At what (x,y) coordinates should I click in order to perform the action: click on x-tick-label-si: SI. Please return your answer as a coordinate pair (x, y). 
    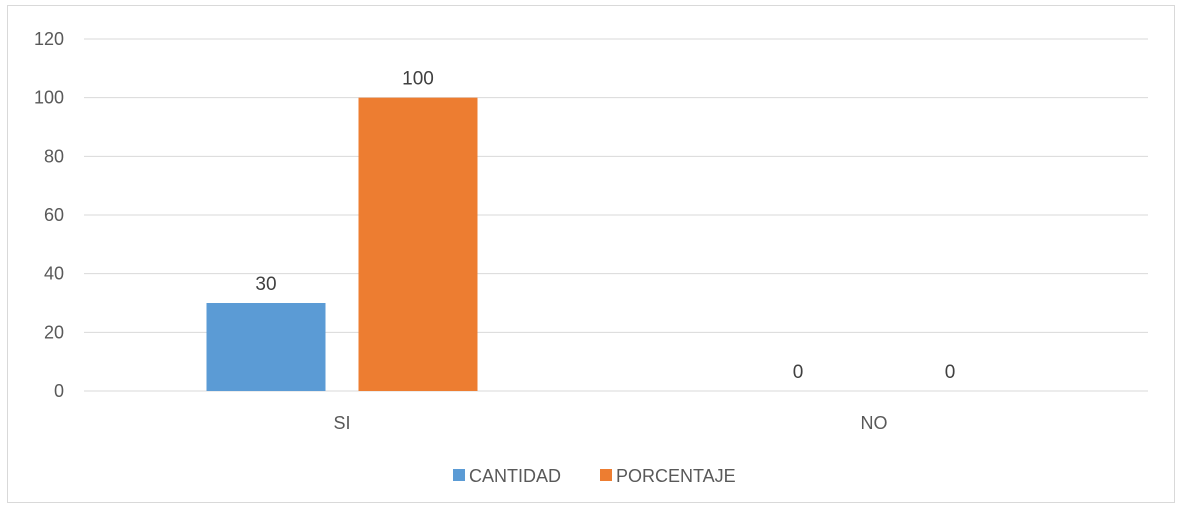
    Looking at the image, I should click on (341, 423).